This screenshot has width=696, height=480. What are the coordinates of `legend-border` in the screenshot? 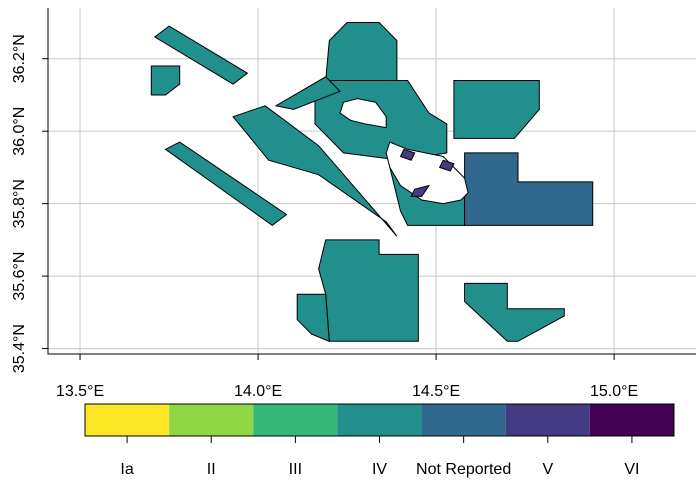 It's located at (379, 420).